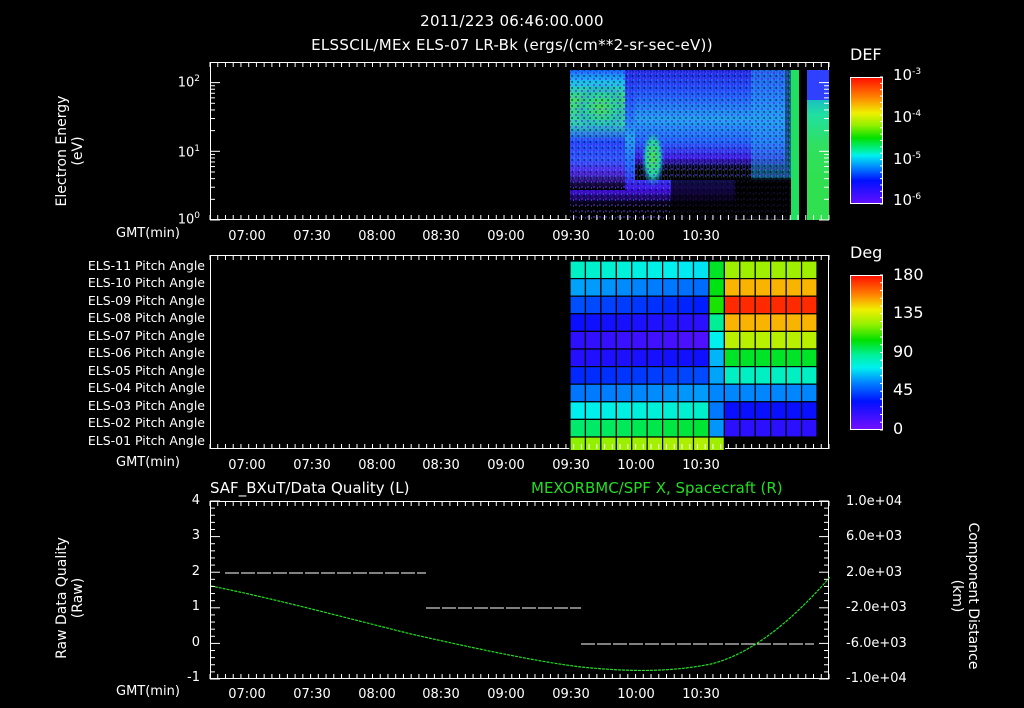  I want to click on quality-ylabel-left: Raw Data Quality (Raw), so click(70, 598).